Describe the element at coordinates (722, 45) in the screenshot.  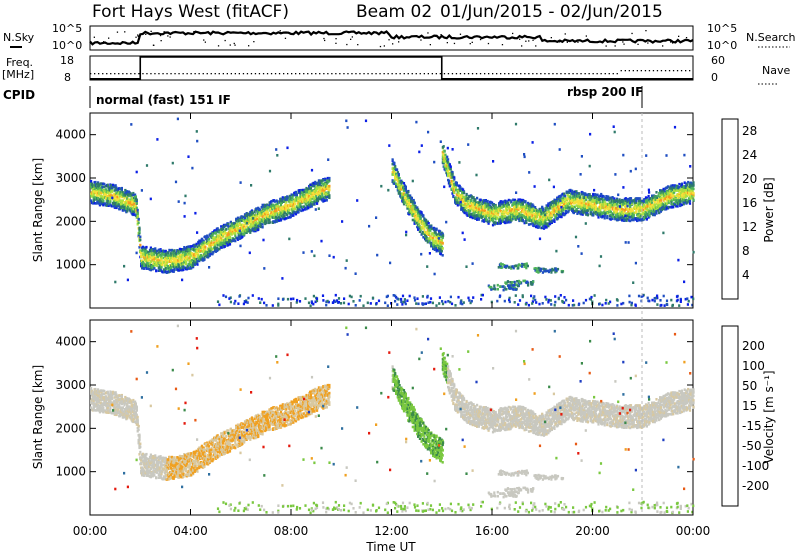
I see `noise-tick-bottom-right: 10^0` at that location.